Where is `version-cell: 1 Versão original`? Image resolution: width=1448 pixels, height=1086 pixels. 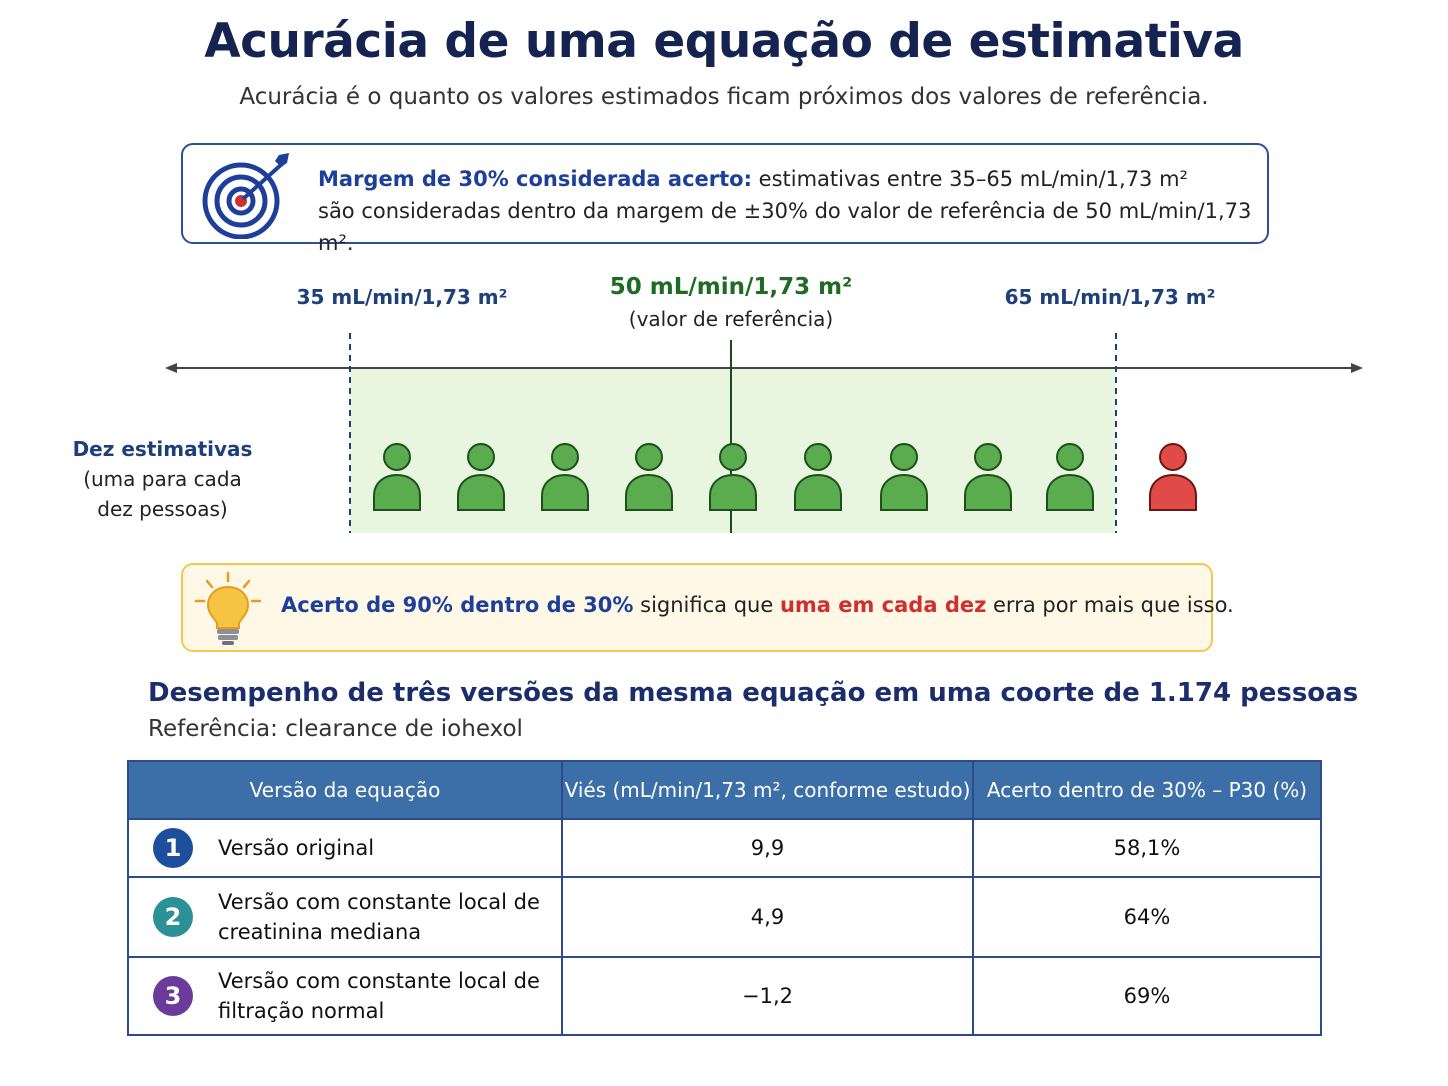 version-cell: 1 Versão original is located at coordinates (345, 848).